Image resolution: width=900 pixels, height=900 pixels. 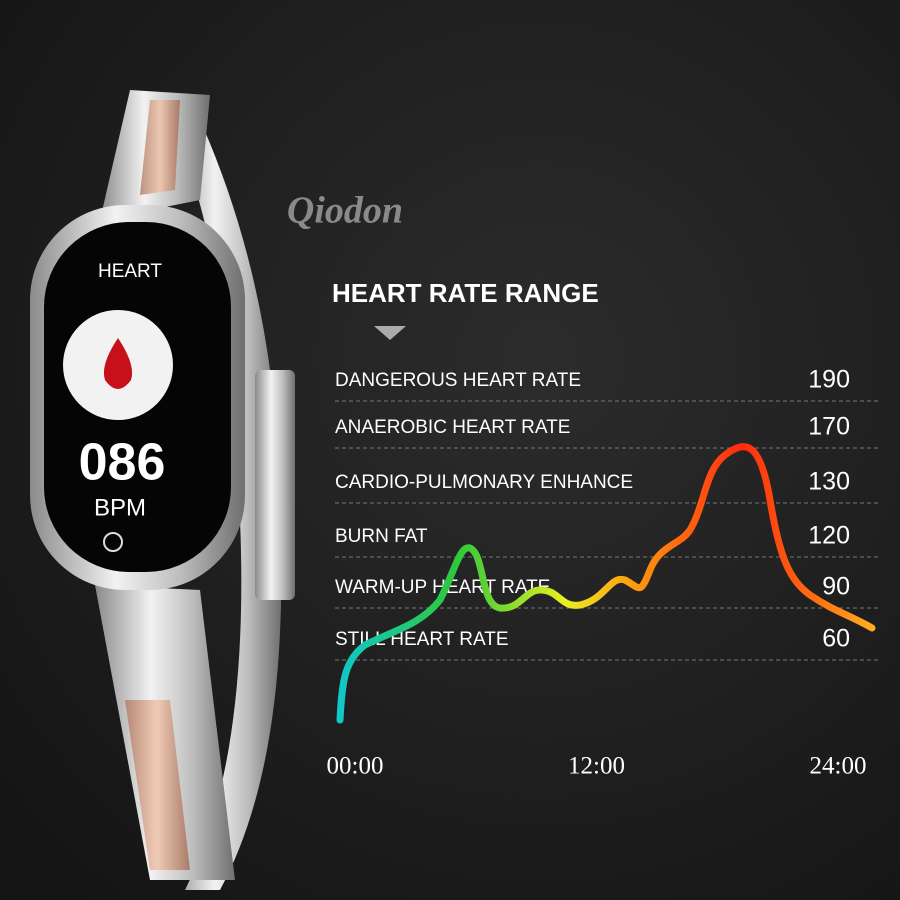 I want to click on zone-value: 190, so click(x=829, y=380).